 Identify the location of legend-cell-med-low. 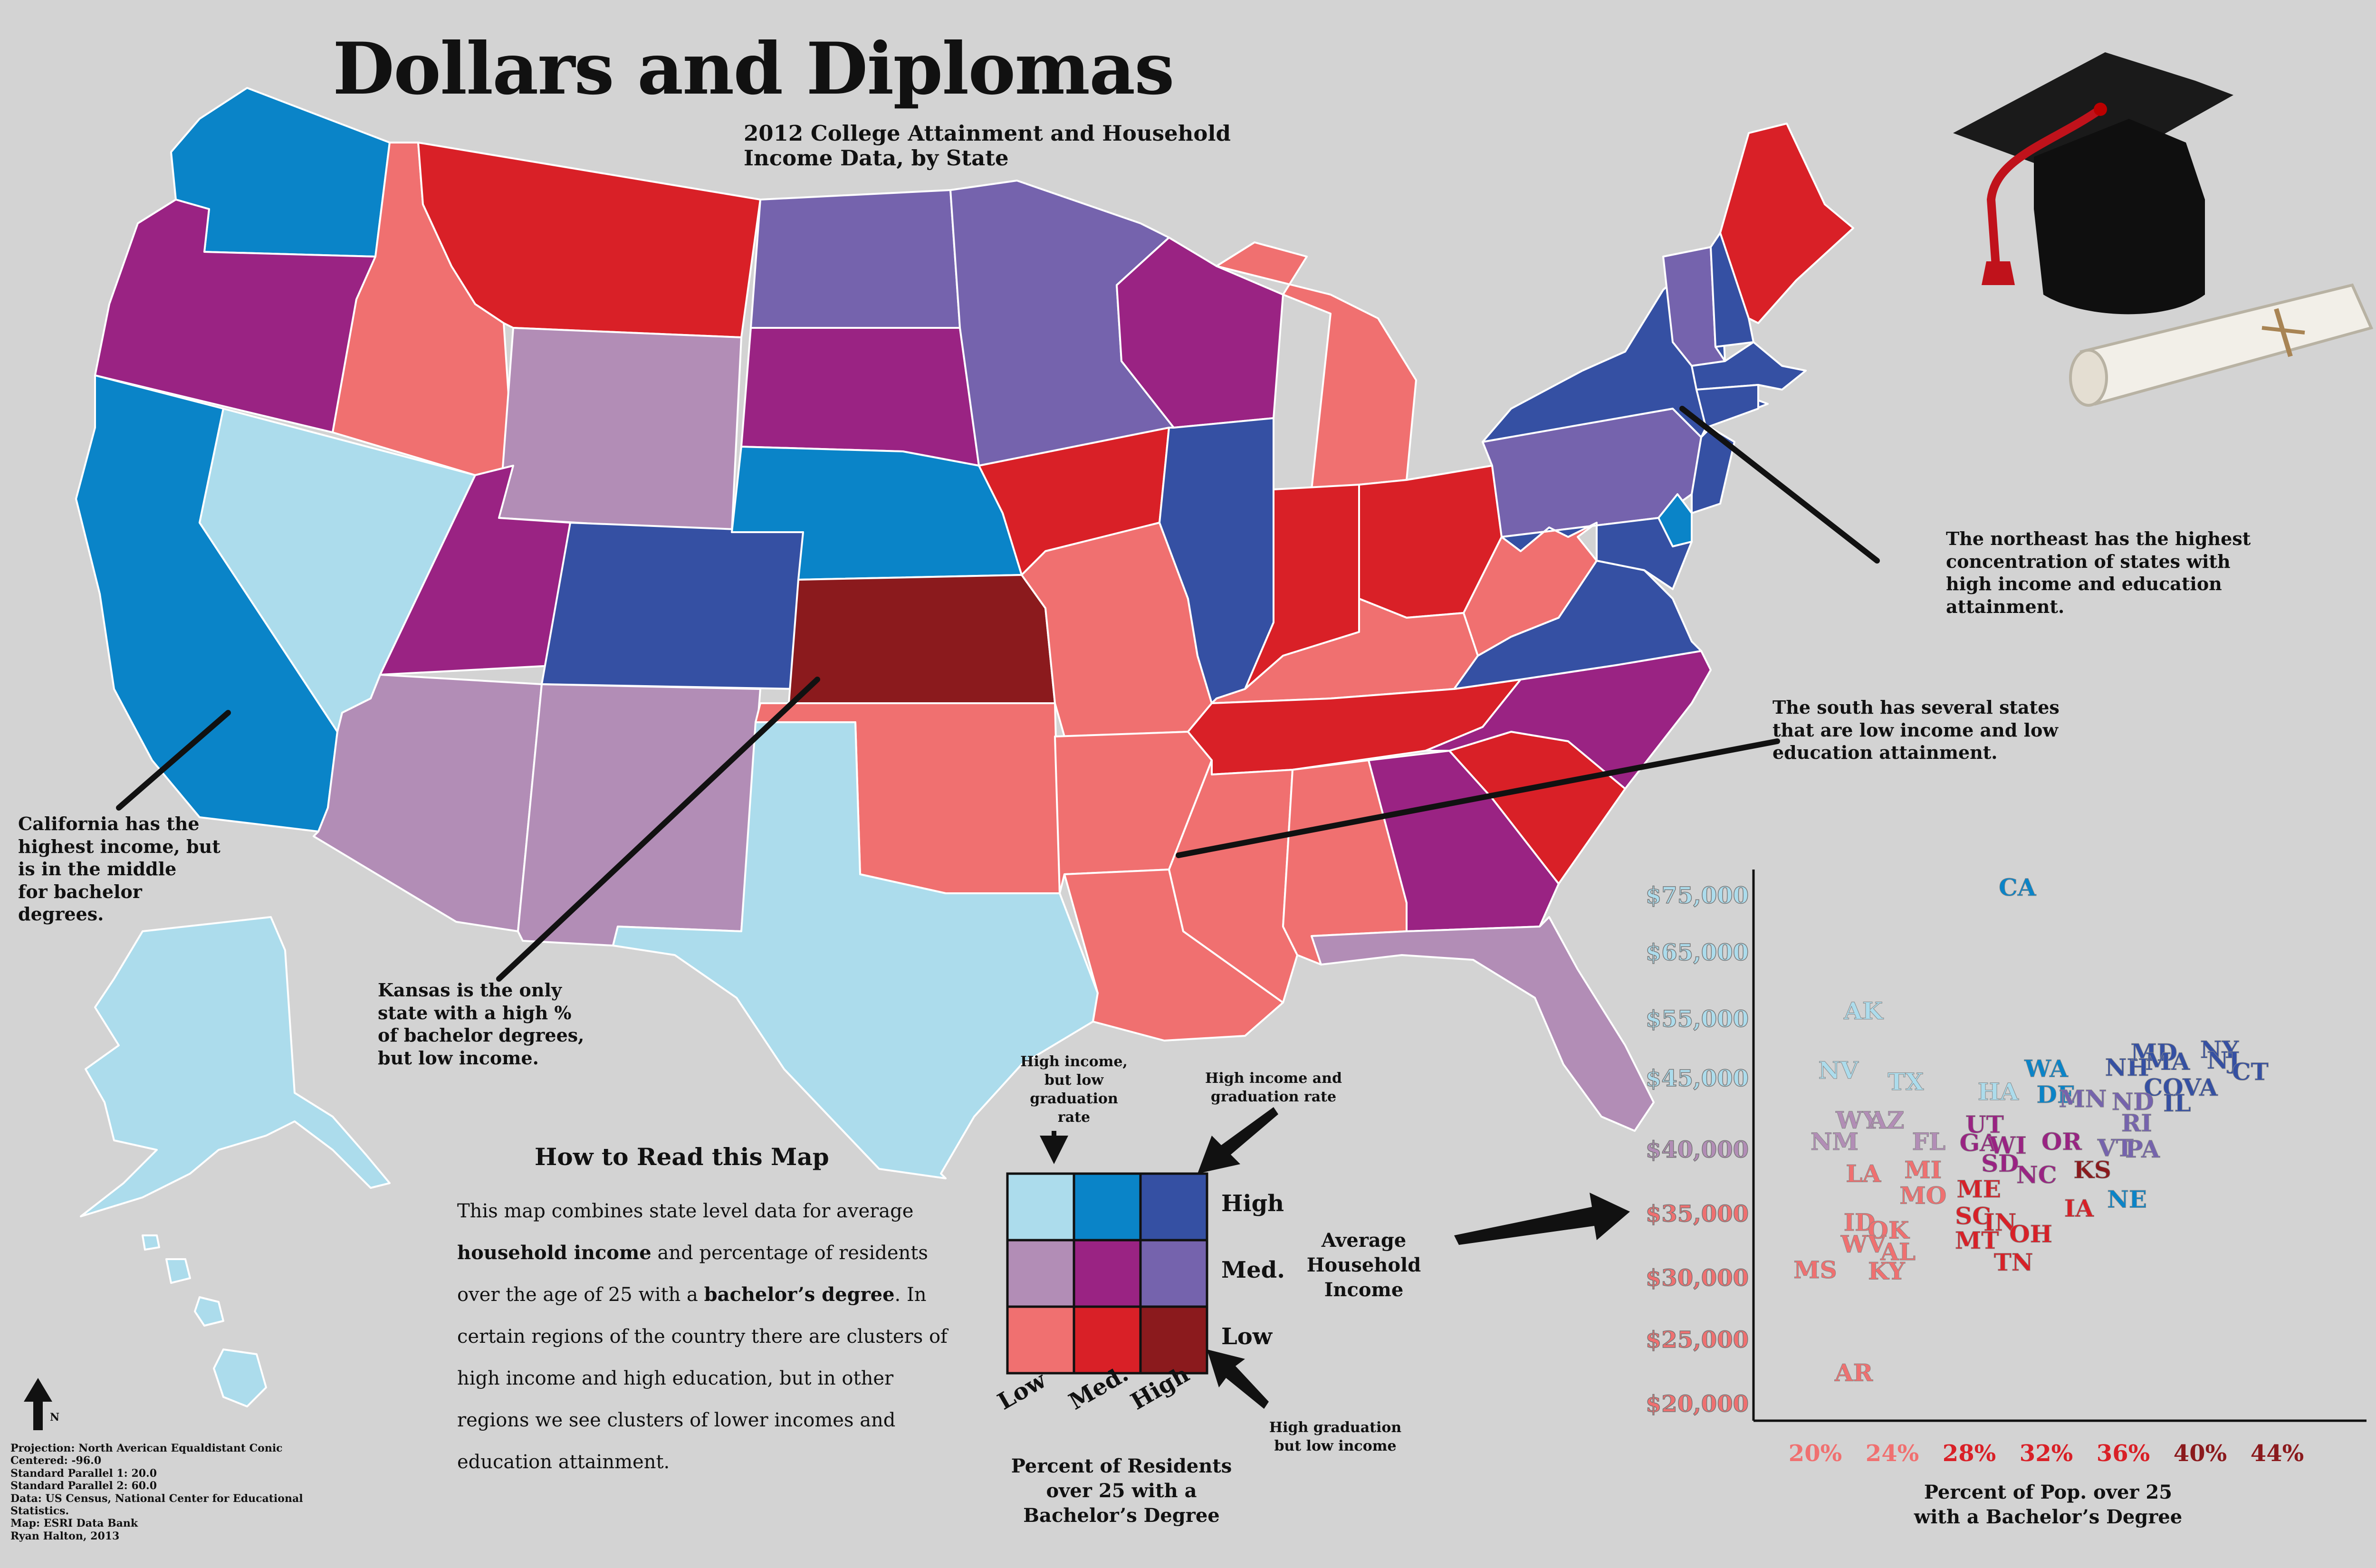
(1040, 1273).